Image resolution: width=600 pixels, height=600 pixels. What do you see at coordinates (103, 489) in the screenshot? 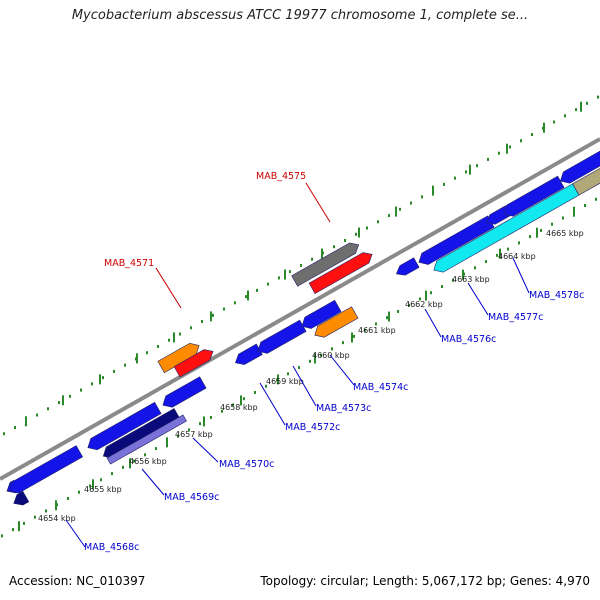
I see `kbp-label: 4655 kbp` at bounding box center [103, 489].